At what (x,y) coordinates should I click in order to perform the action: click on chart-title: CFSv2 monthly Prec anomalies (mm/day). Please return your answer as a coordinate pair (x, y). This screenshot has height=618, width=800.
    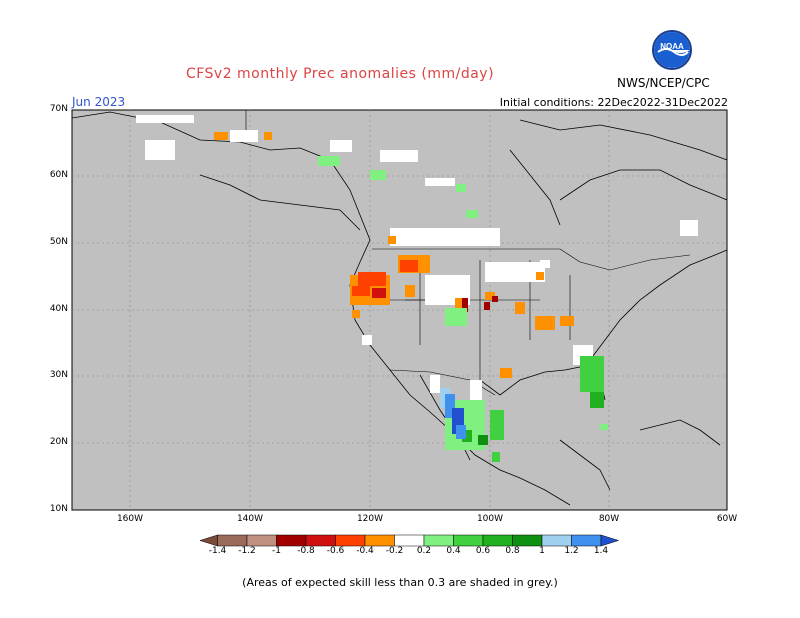
    Looking at the image, I should click on (340, 74).